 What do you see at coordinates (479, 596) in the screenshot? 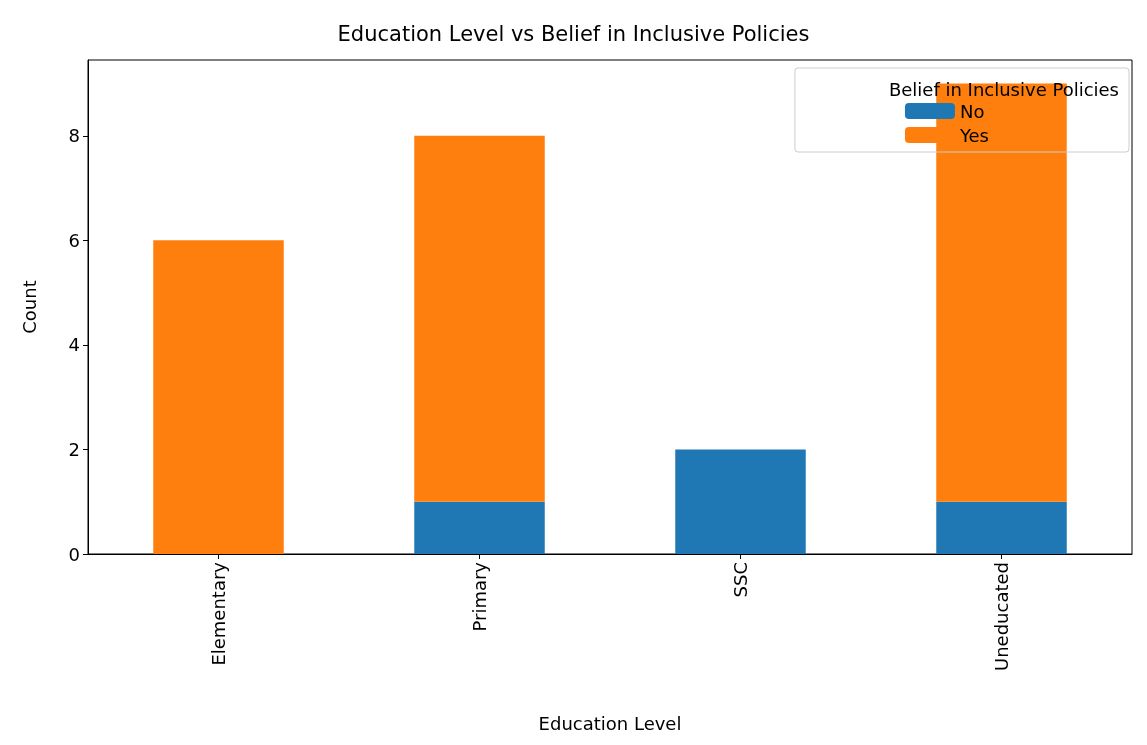
I see `x-tick-label: Primary` at bounding box center [479, 596].